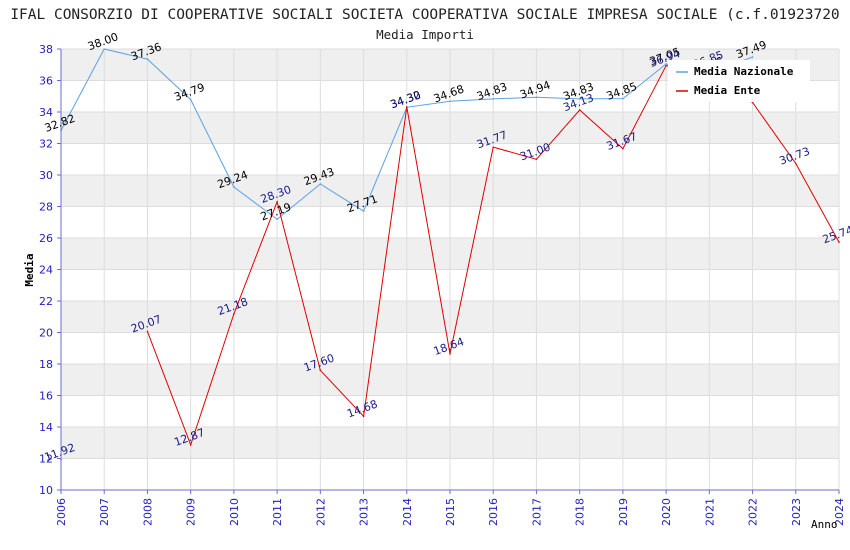 The width and height of the screenshot is (850, 550). I want to click on x-tick-label: 2022, so click(753, 512).